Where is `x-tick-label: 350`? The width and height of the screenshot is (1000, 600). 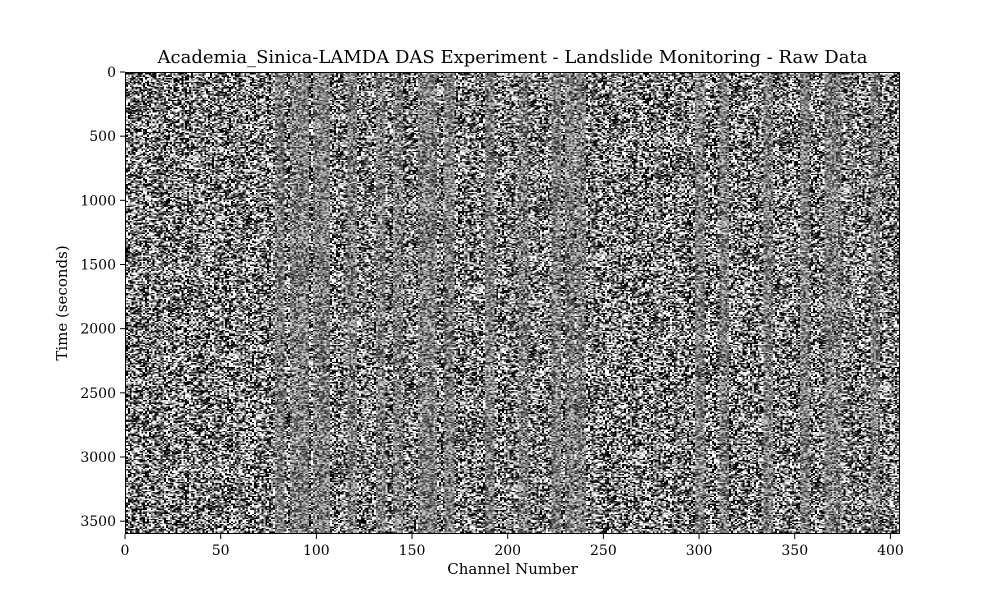 x-tick-label: 350 is located at coordinates (794, 551).